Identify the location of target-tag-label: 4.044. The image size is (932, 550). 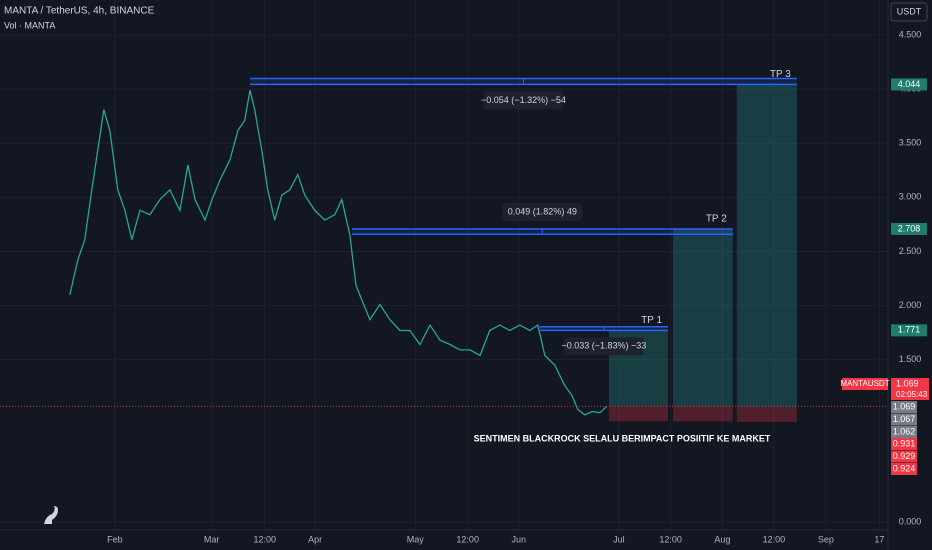
(909, 84).